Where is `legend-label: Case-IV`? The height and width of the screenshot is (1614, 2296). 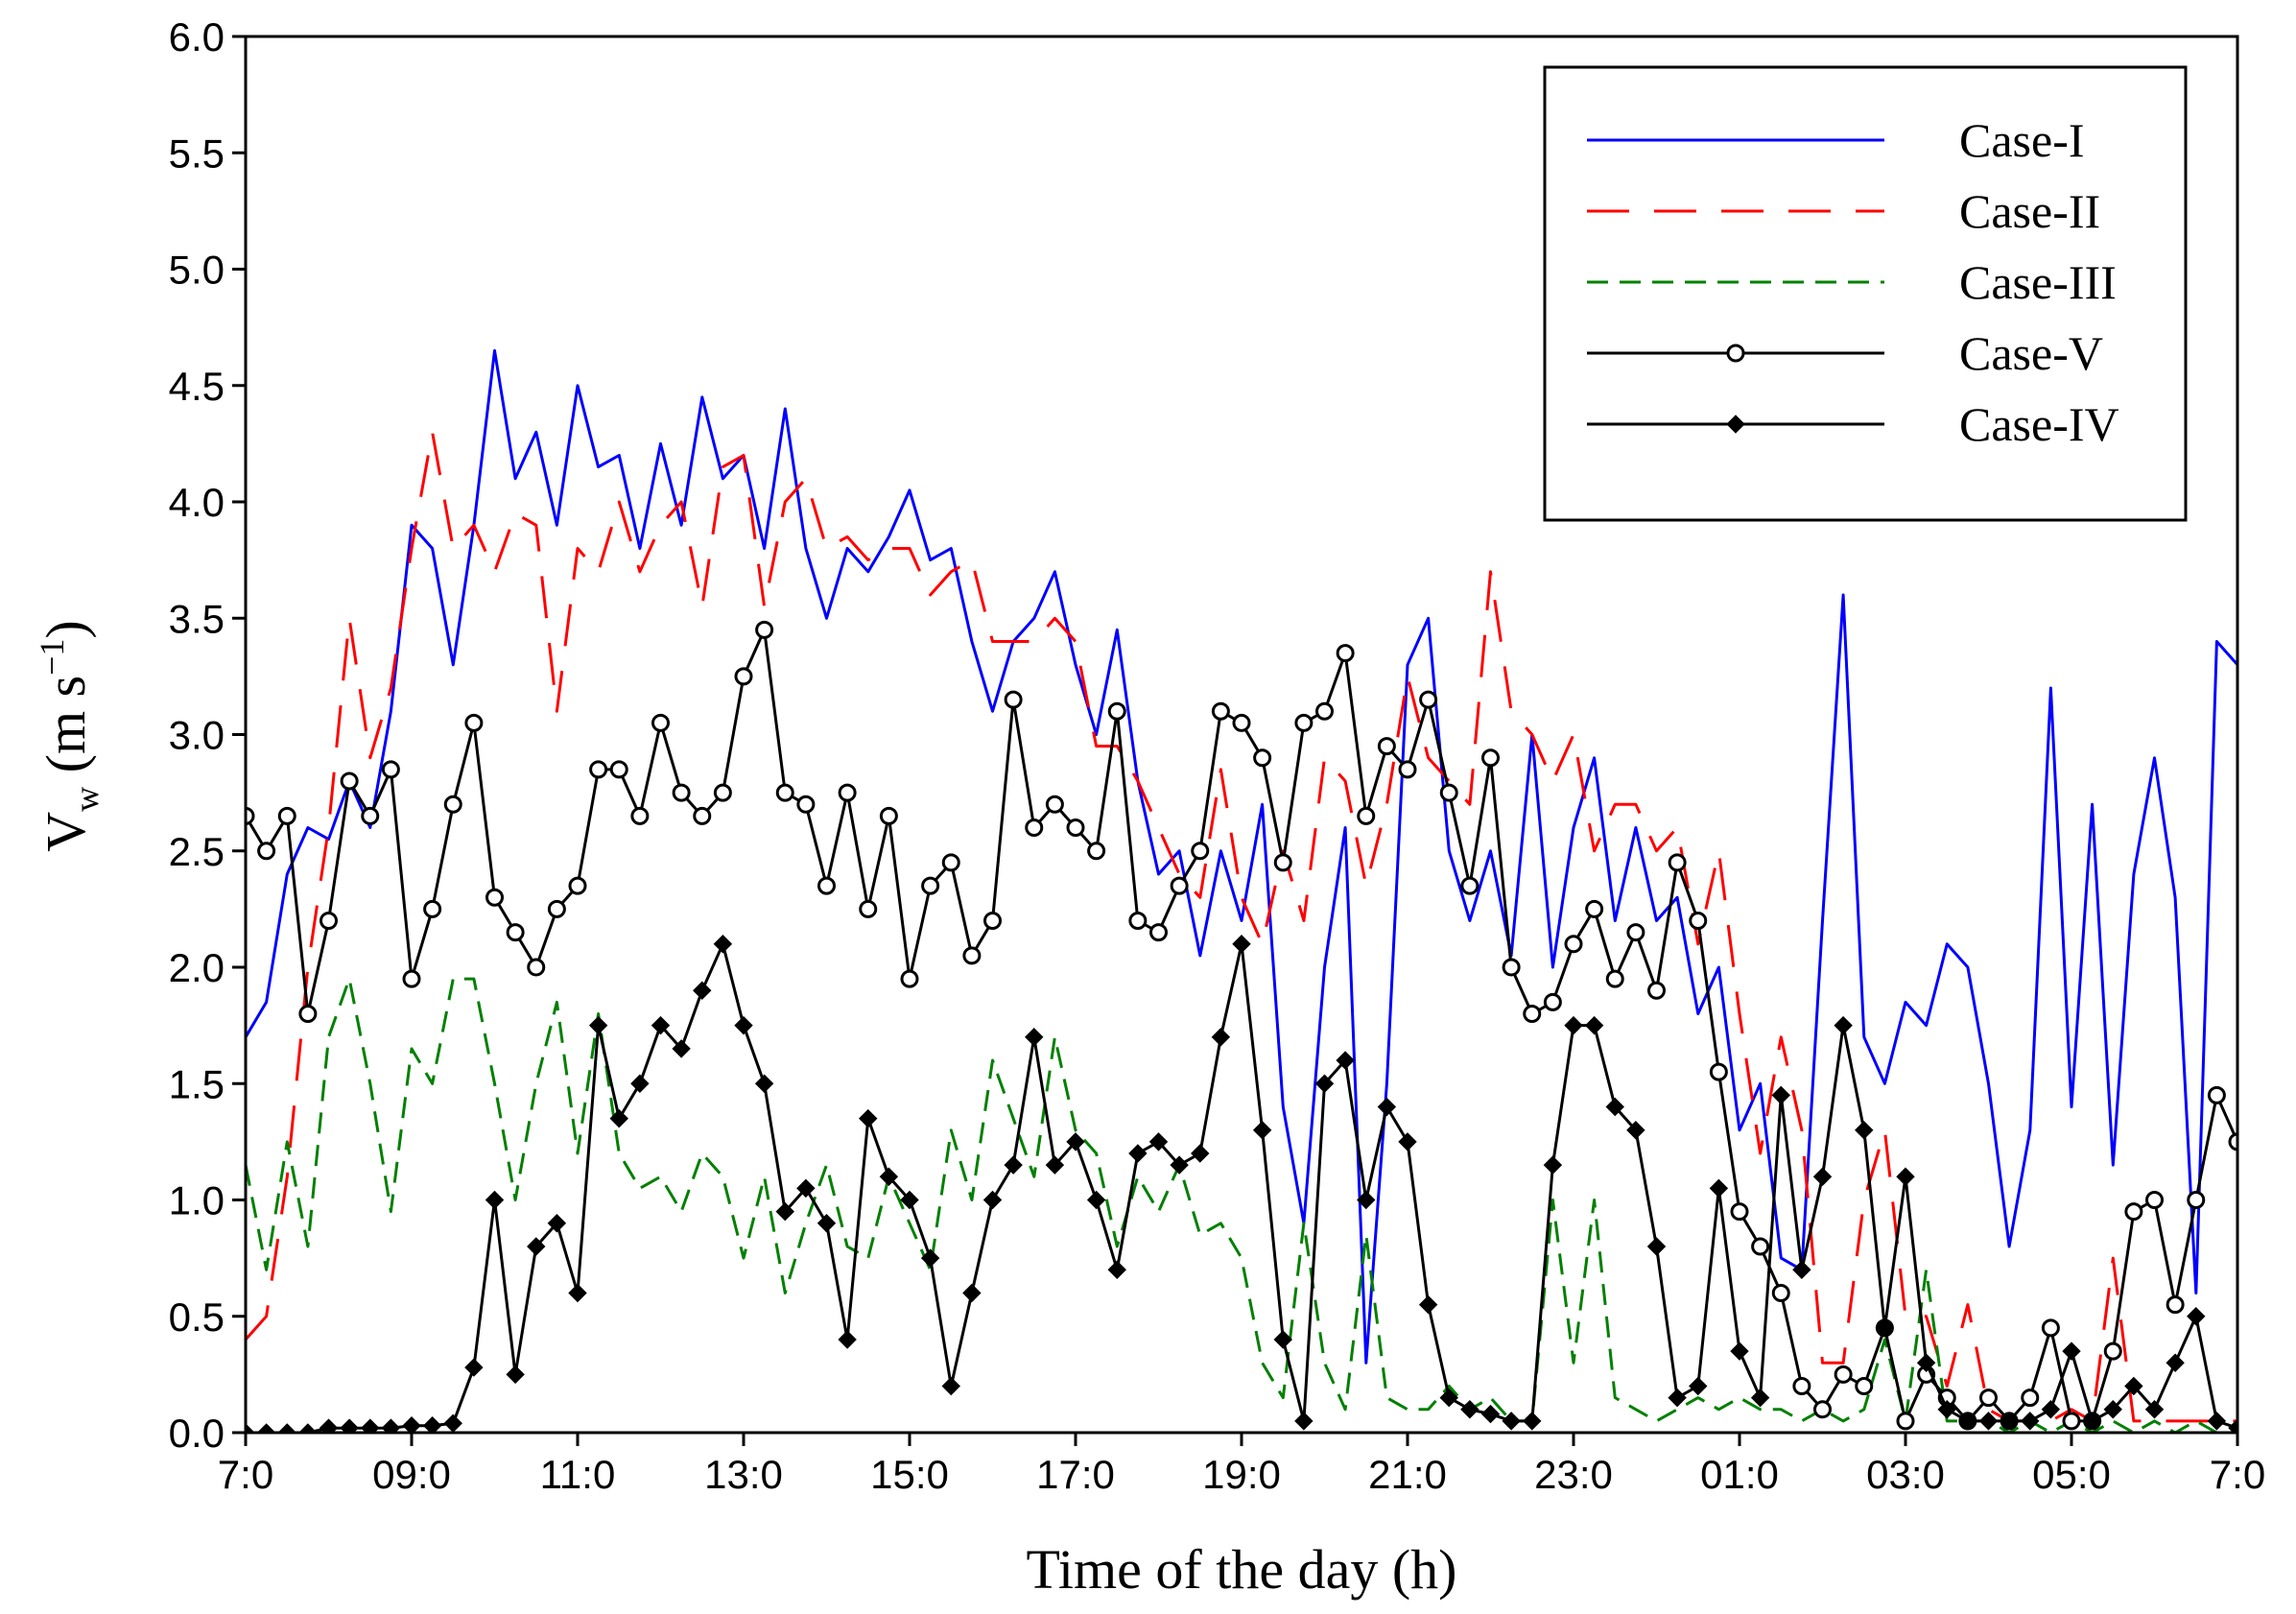
legend-label: Case-IV is located at coordinates (2039, 424).